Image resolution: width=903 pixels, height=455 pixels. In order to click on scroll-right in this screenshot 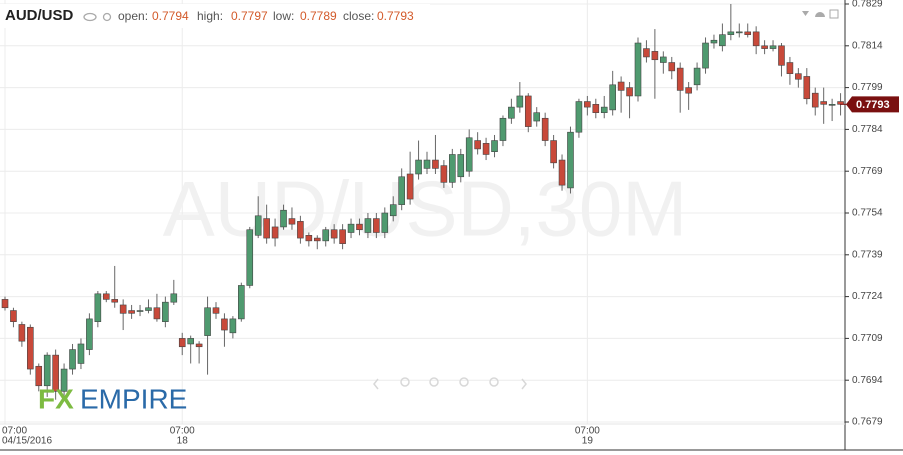, I will do `click(524, 384)`.